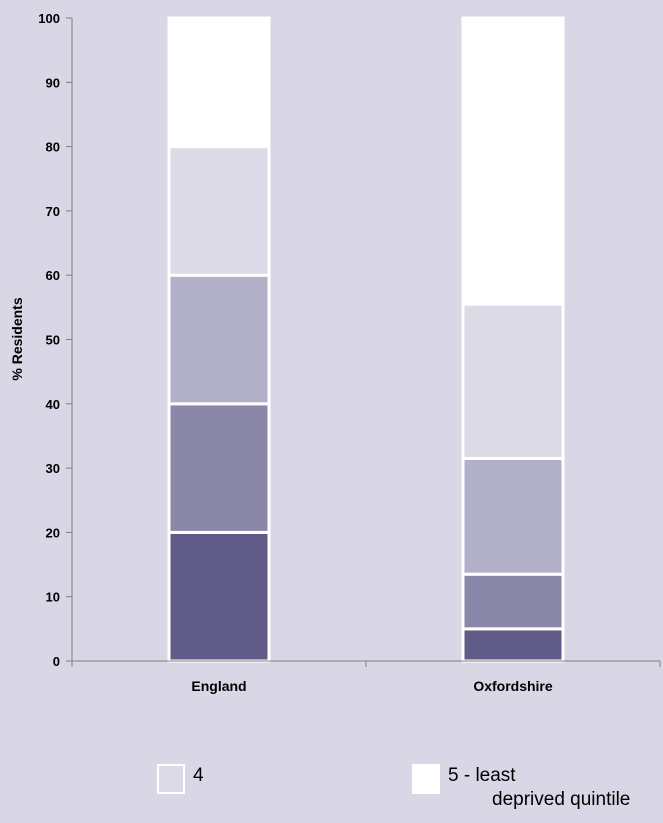 This screenshot has width=663, height=823. Describe the element at coordinates (17, 338) in the screenshot. I see `y-axis-label: % Residents` at that location.